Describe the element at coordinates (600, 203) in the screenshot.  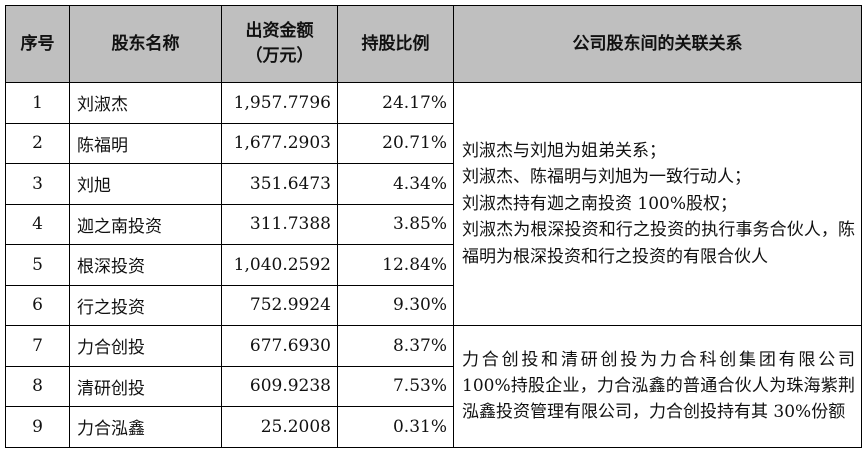
I see `relation-line: 刘淑杰持有迦之南投资 100%股权；` at that location.